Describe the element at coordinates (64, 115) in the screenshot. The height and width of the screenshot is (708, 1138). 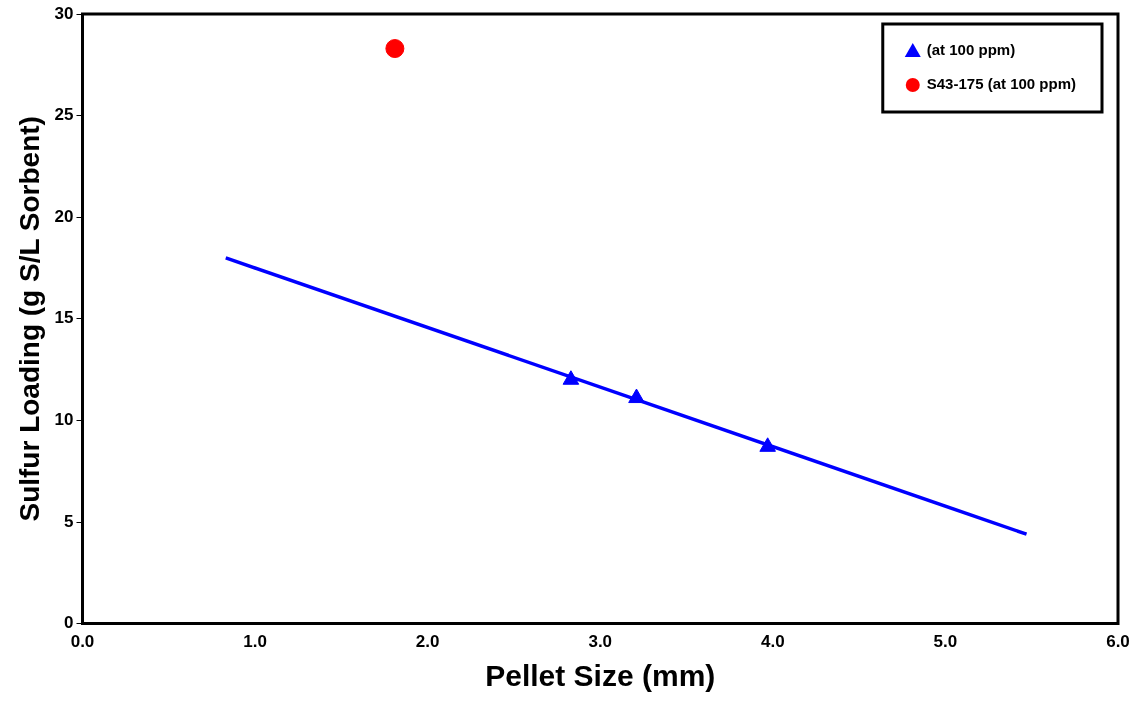
I see `y-tick-label: 25` at that location.